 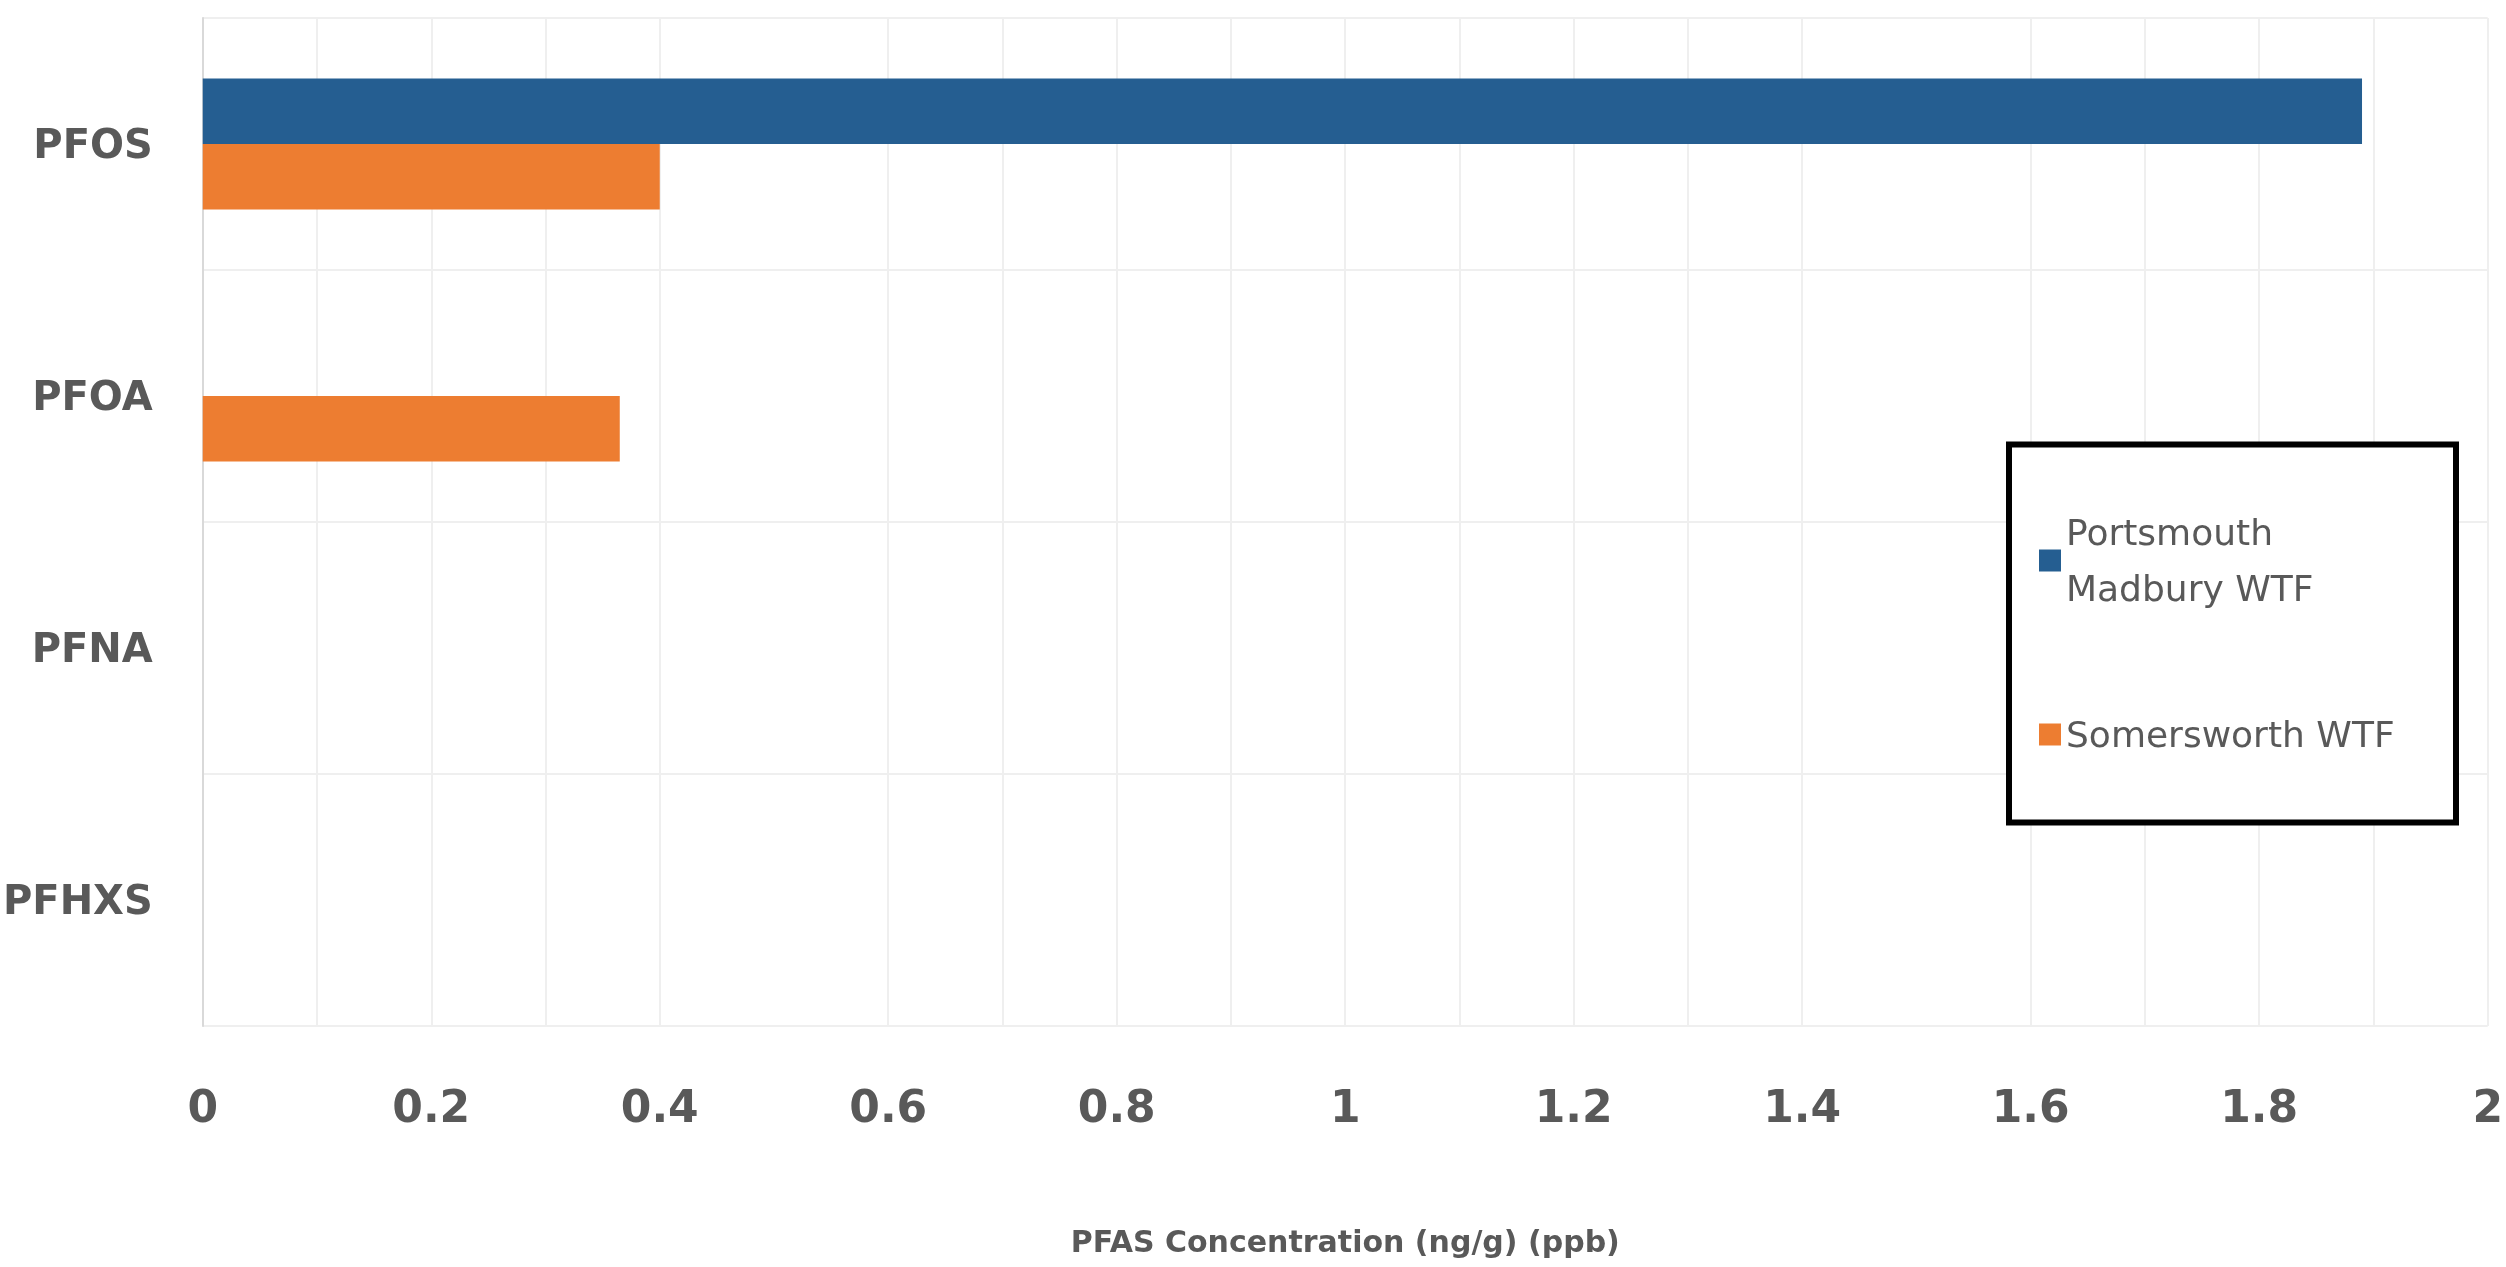 What do you see at coordinates (78, 900) in the screenshot?
I see `y-tick-label: PFHXS` at bounding box center [78, 900].